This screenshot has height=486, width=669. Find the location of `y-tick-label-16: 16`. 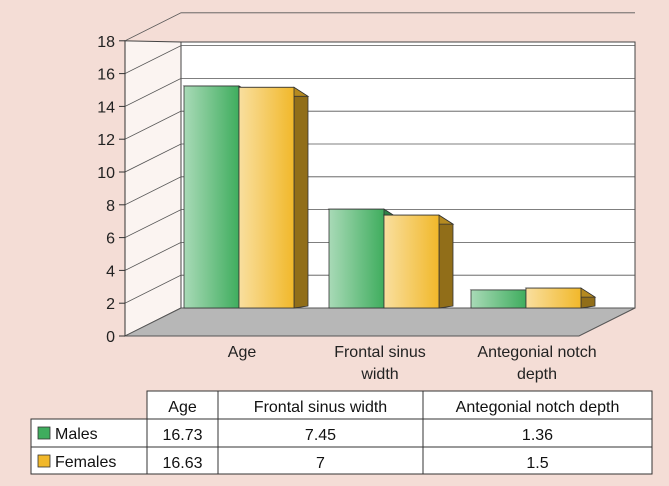

y-tick-label-16: 16 is located at coordinates (106, 75).